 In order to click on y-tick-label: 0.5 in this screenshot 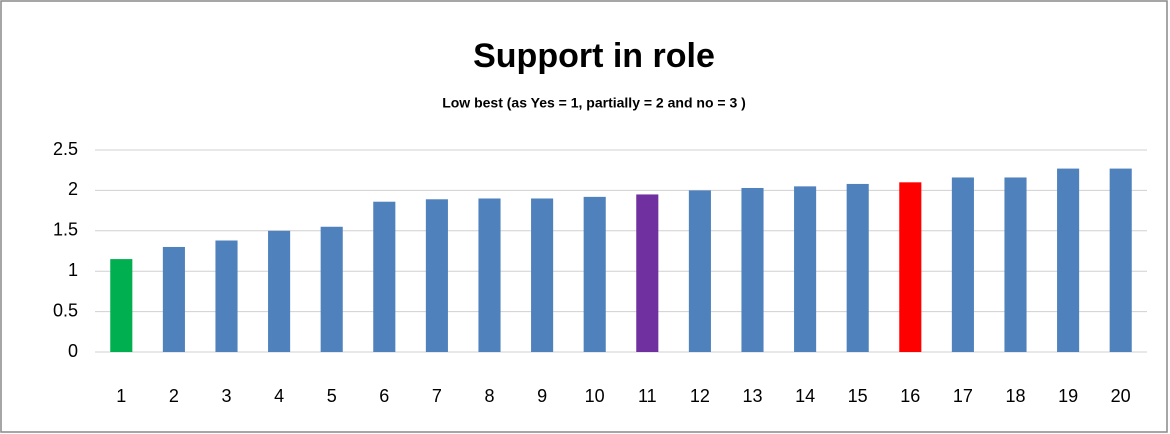, I will do `click(65, 310)`.